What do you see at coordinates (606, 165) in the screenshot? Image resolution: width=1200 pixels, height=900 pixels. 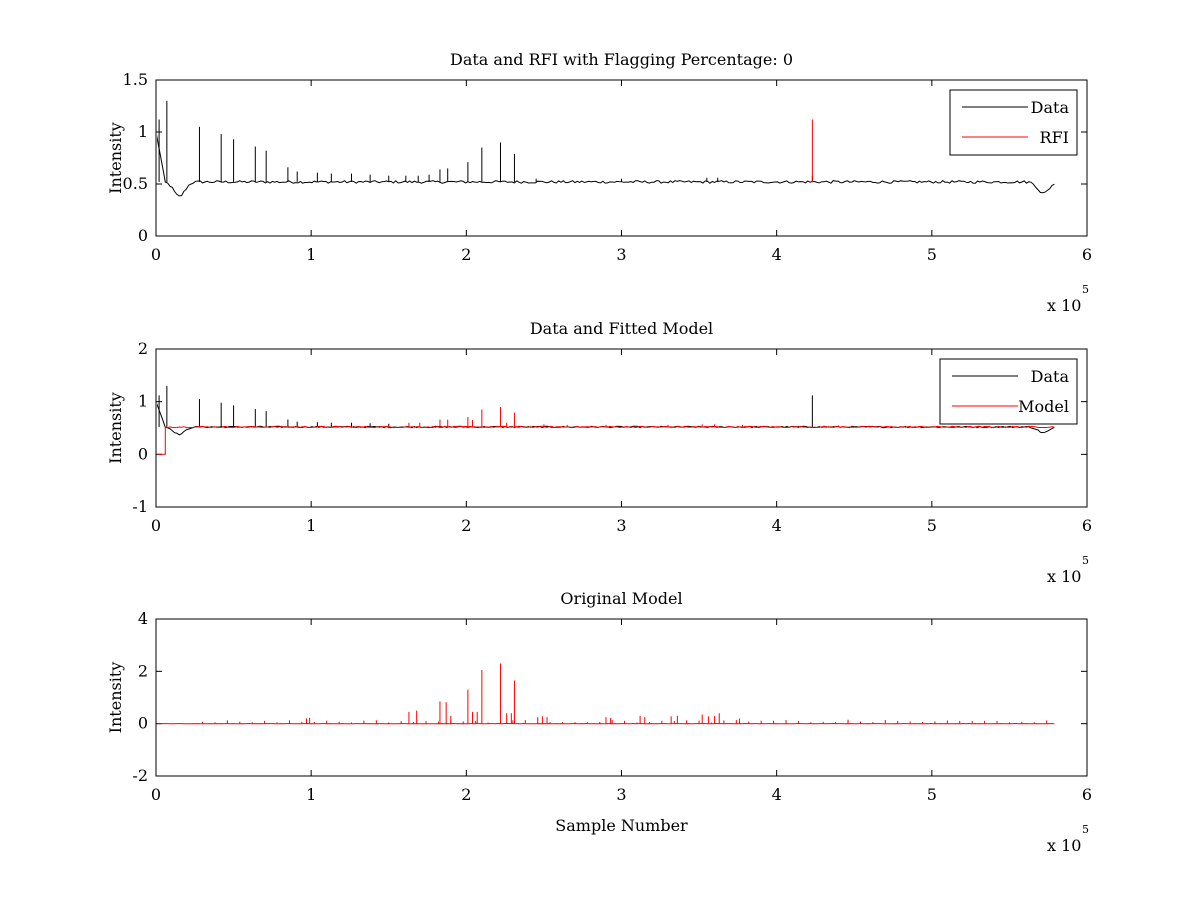 I see `series-data-baseline` at bounding box center [606, 165].